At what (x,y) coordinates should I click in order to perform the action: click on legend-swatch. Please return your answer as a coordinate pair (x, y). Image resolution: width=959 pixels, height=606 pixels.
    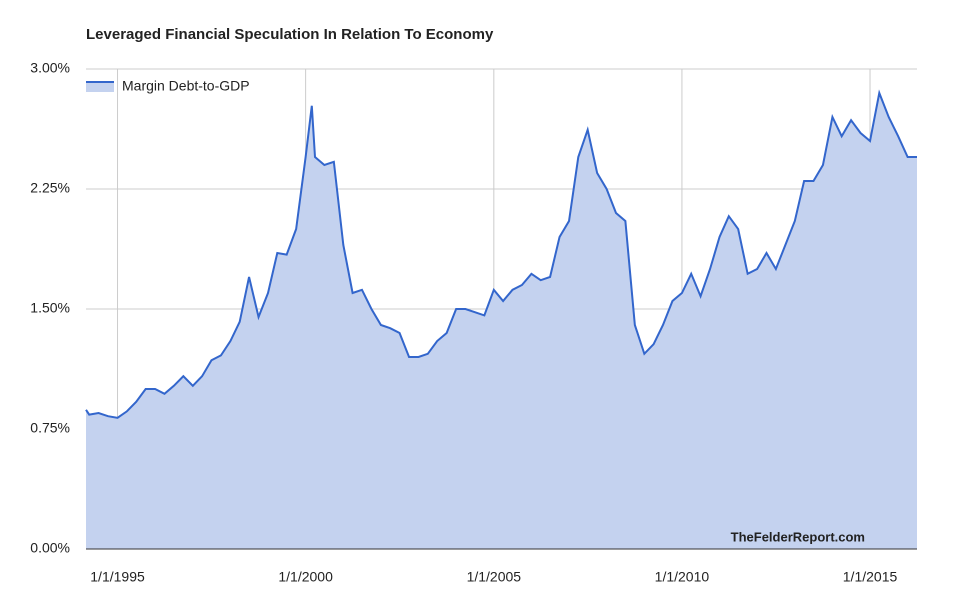
    Looking at the image, I should click on (100, 87).